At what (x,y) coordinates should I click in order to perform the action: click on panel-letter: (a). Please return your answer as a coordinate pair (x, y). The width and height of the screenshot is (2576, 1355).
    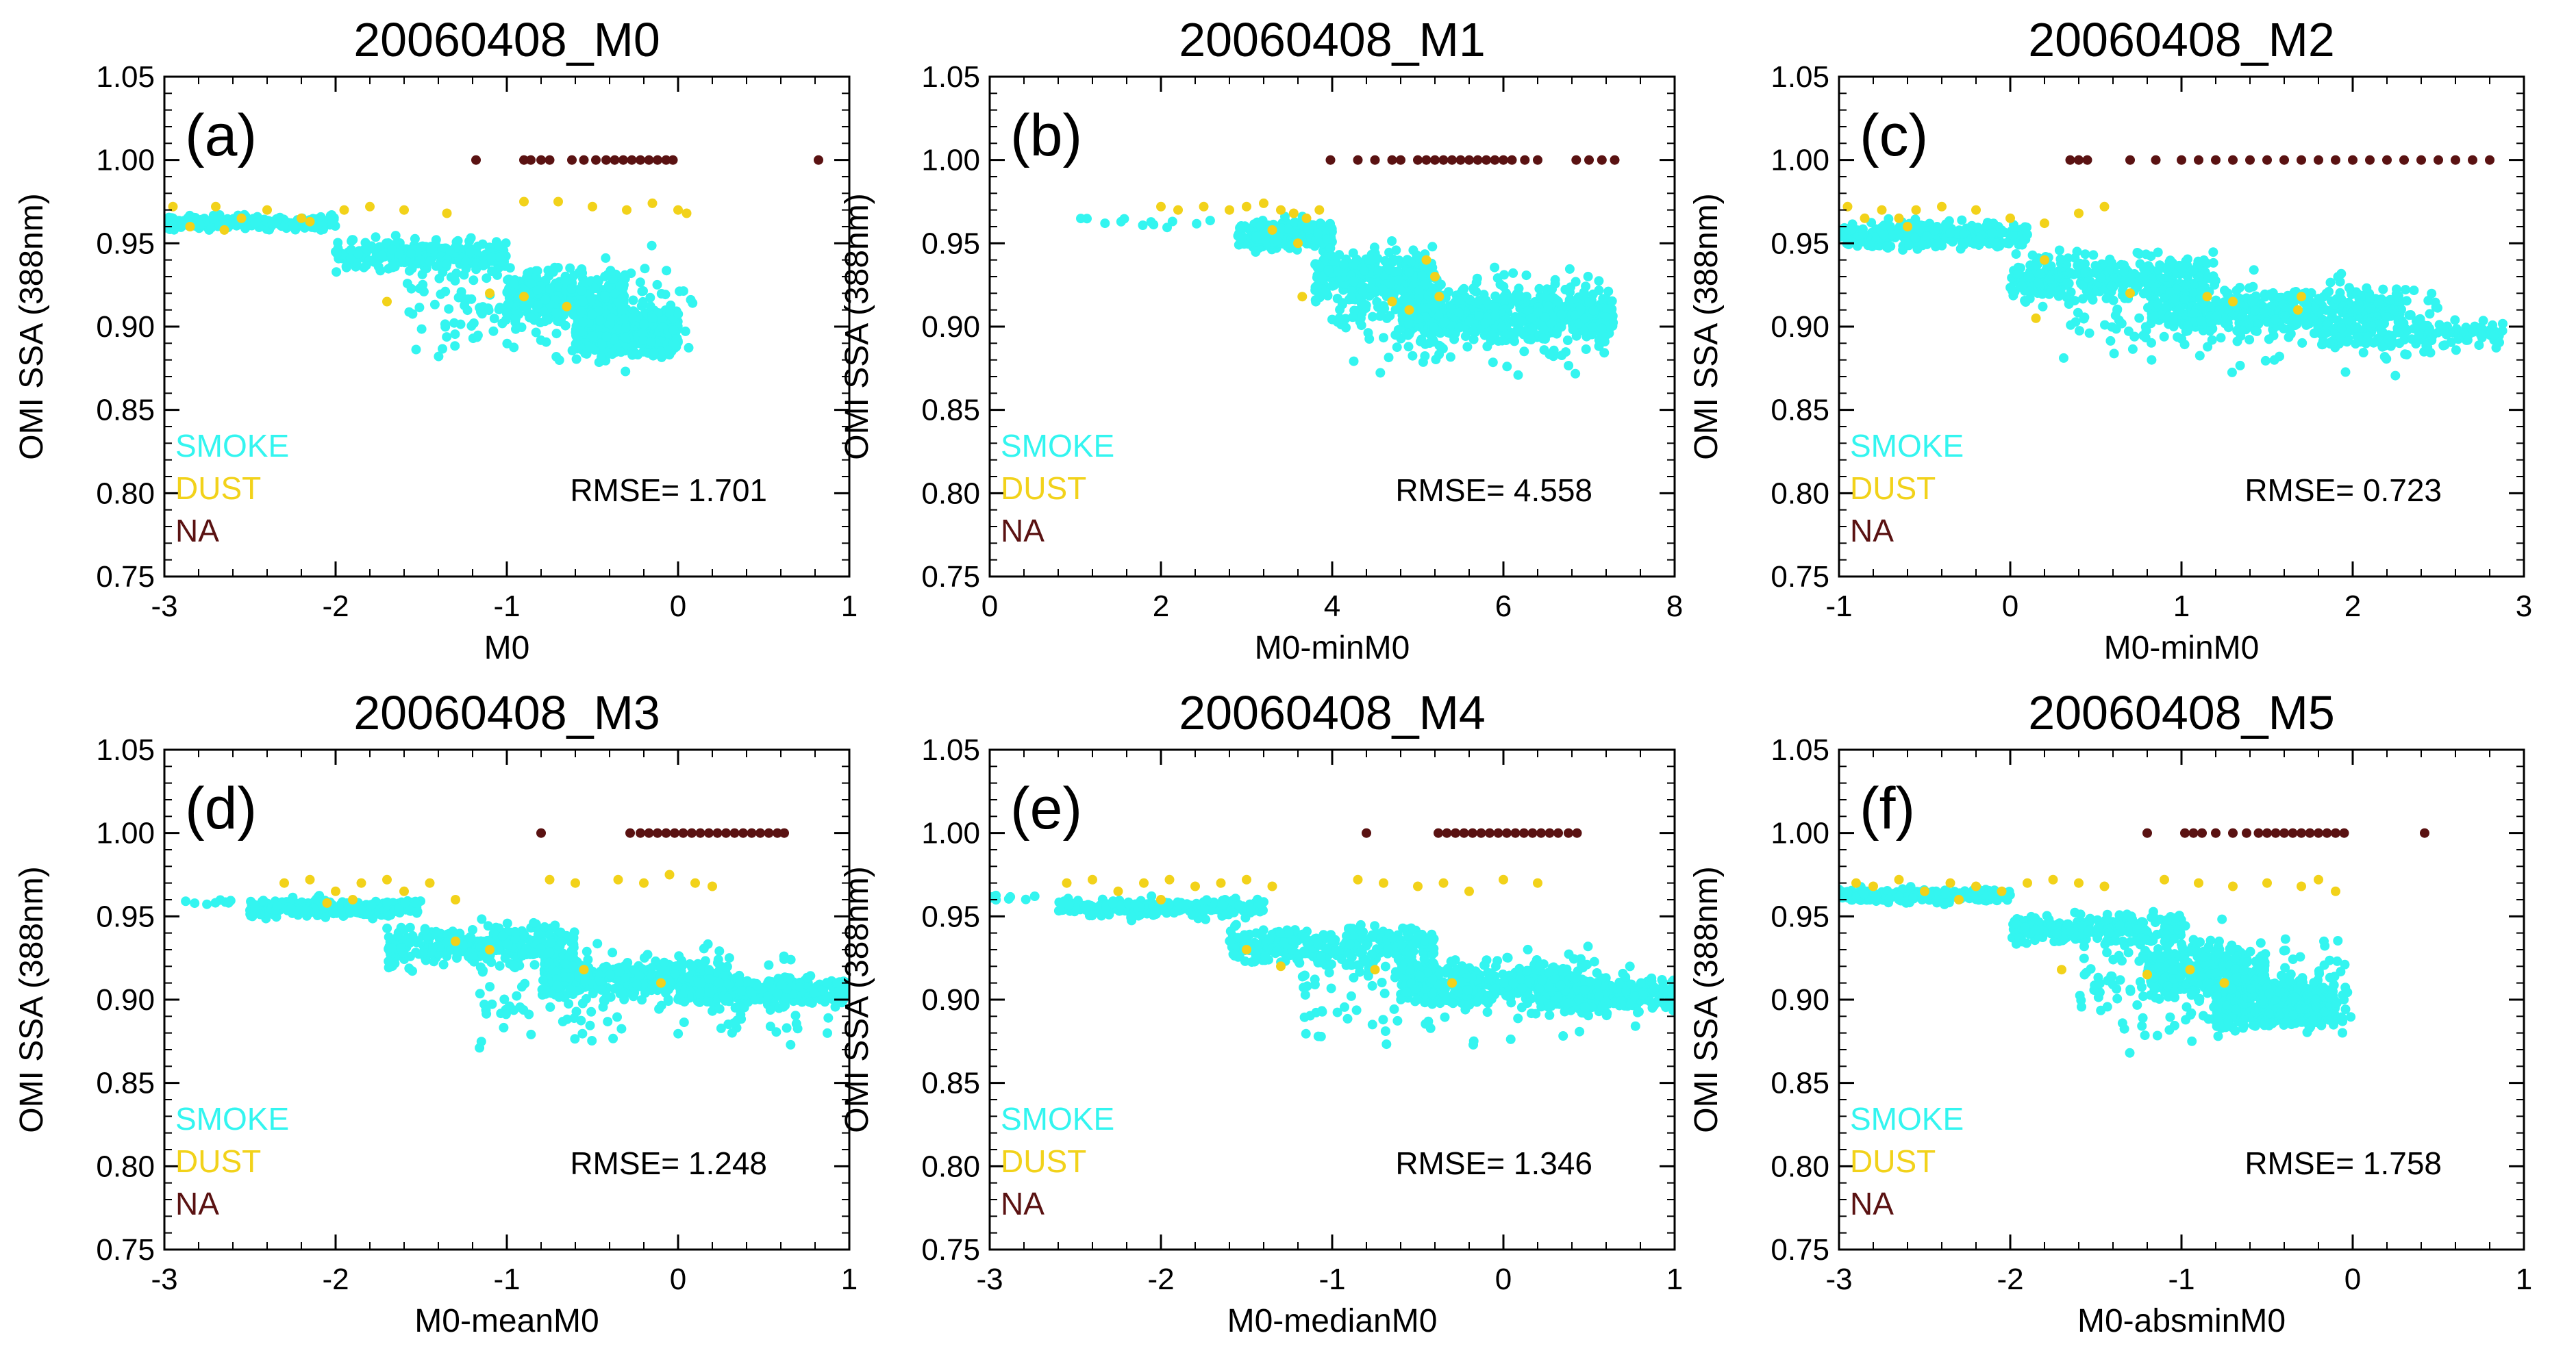
    Looking at the image, I should click on (221, 135).